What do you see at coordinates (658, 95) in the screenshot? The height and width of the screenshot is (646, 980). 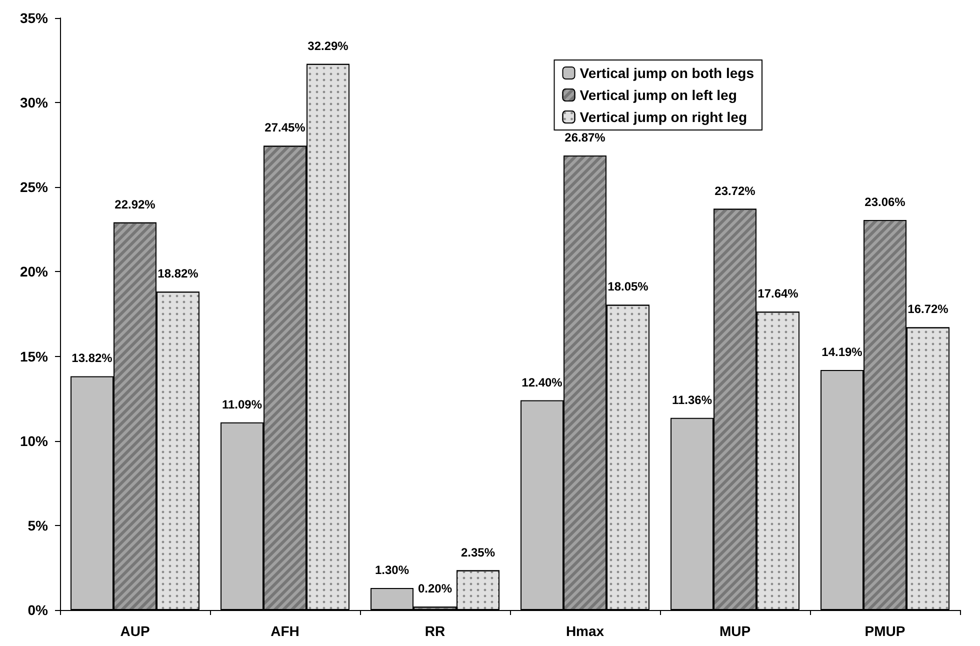 I see `legend-label: Vertical jump on left leg` at bounding box center [658, 95].